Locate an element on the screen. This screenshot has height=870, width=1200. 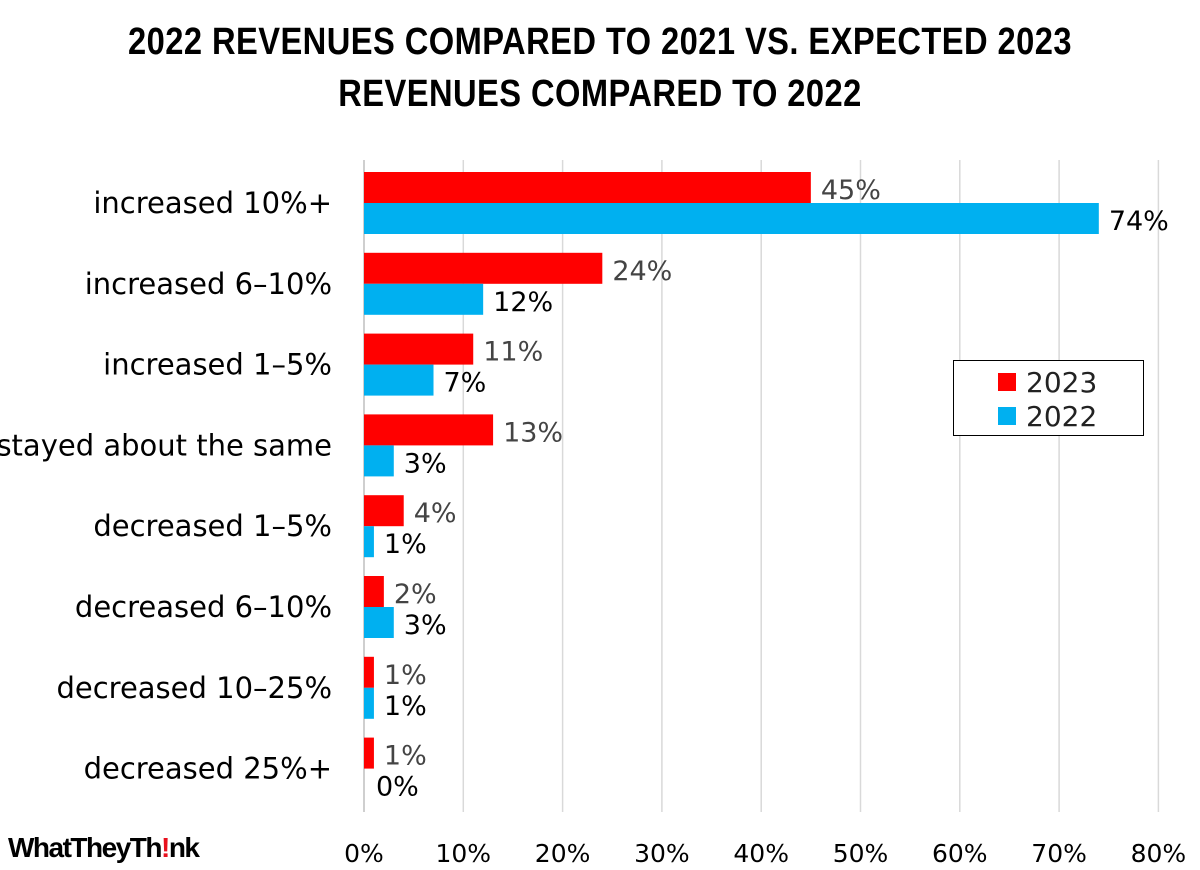
data-label-2023: 4% is located at coordinates (435, 513).